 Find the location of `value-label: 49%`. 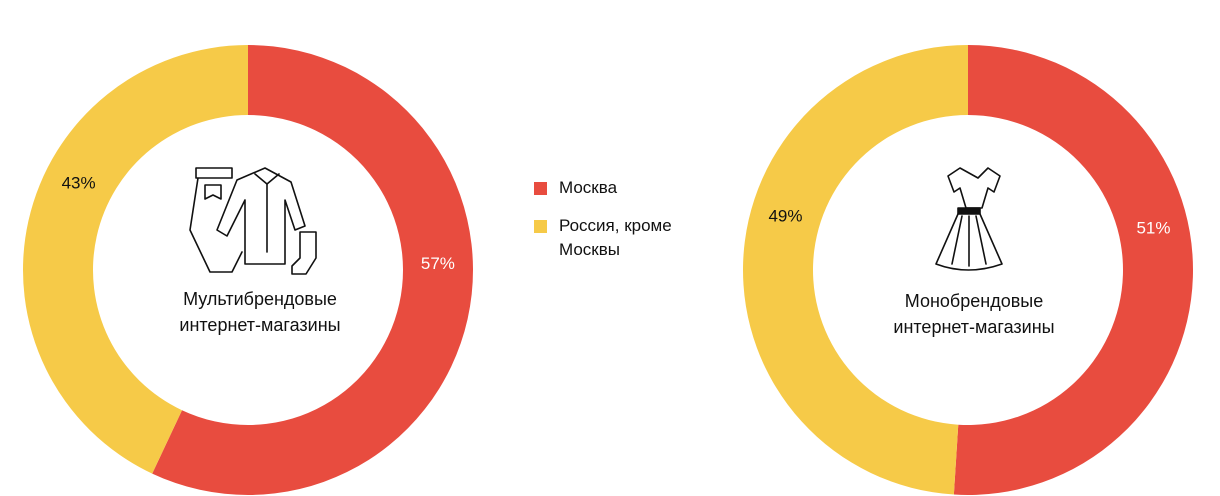

value-label: 49% is located at coordinates (785, 216).